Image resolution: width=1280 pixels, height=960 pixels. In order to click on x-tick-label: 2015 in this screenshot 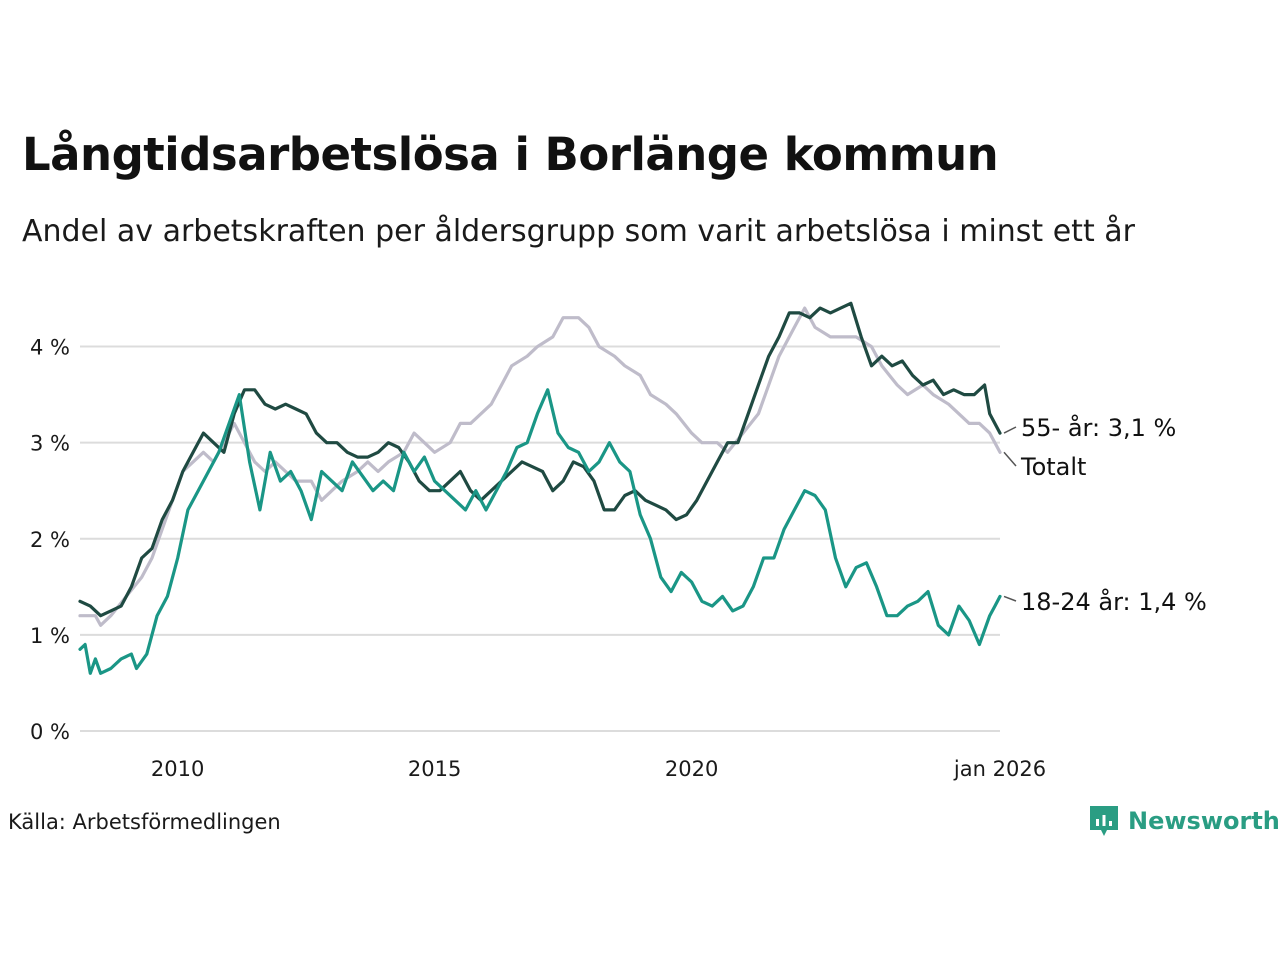, I will do `click(434, 769)`.